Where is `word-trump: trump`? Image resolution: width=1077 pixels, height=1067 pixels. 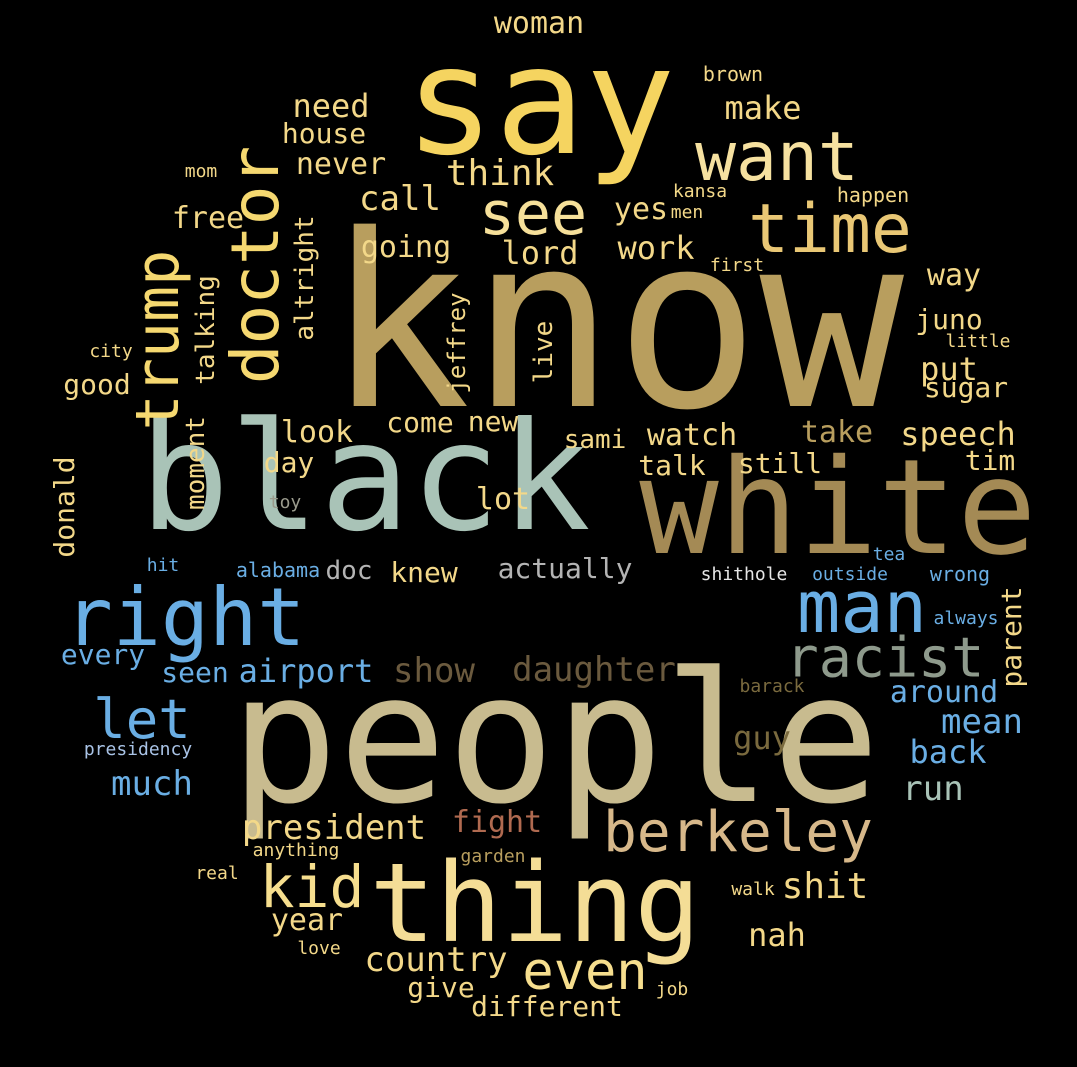 word-trump: trump is located at coordinates (158, 340).